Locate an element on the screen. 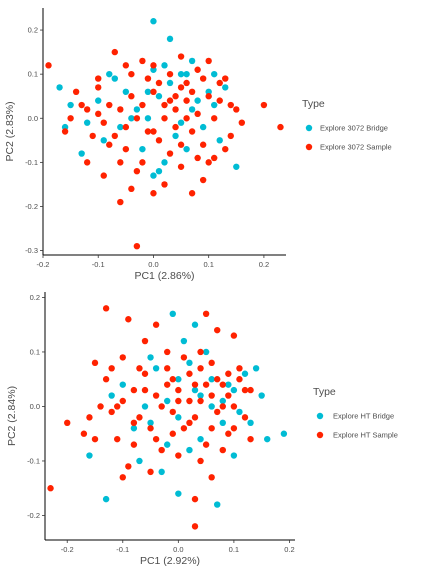  legend-item: Explore HT Bridge is located at coordinates (355, 416).